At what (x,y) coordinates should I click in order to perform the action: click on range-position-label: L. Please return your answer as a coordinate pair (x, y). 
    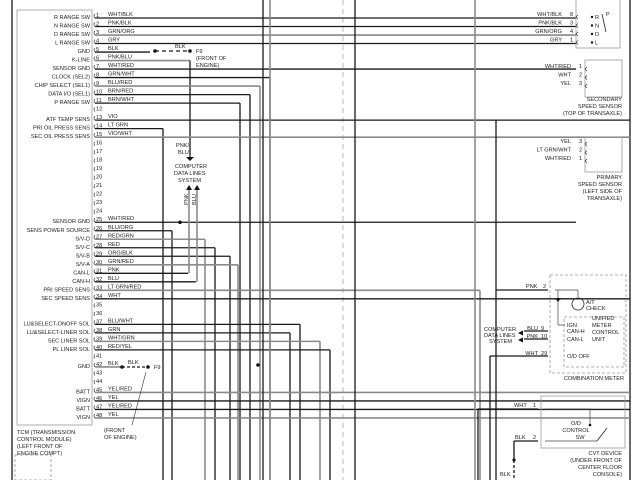
    Looking at the image, I should click on (596, 44).